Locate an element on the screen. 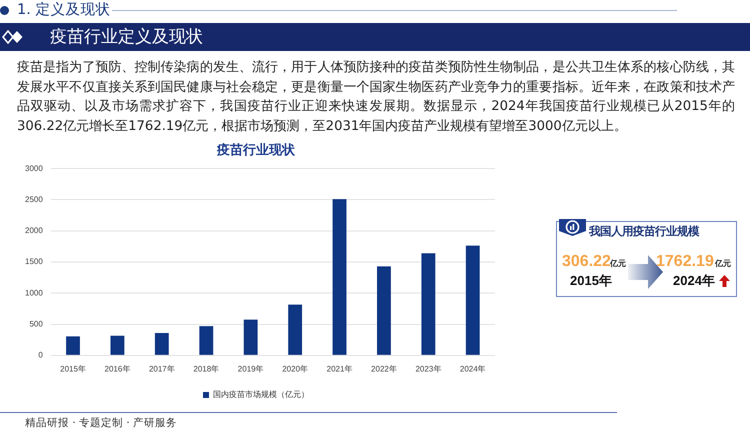 This screenshot has height=431, width=750. y-tick-label: 2000 is located at coordinates (34, 231).